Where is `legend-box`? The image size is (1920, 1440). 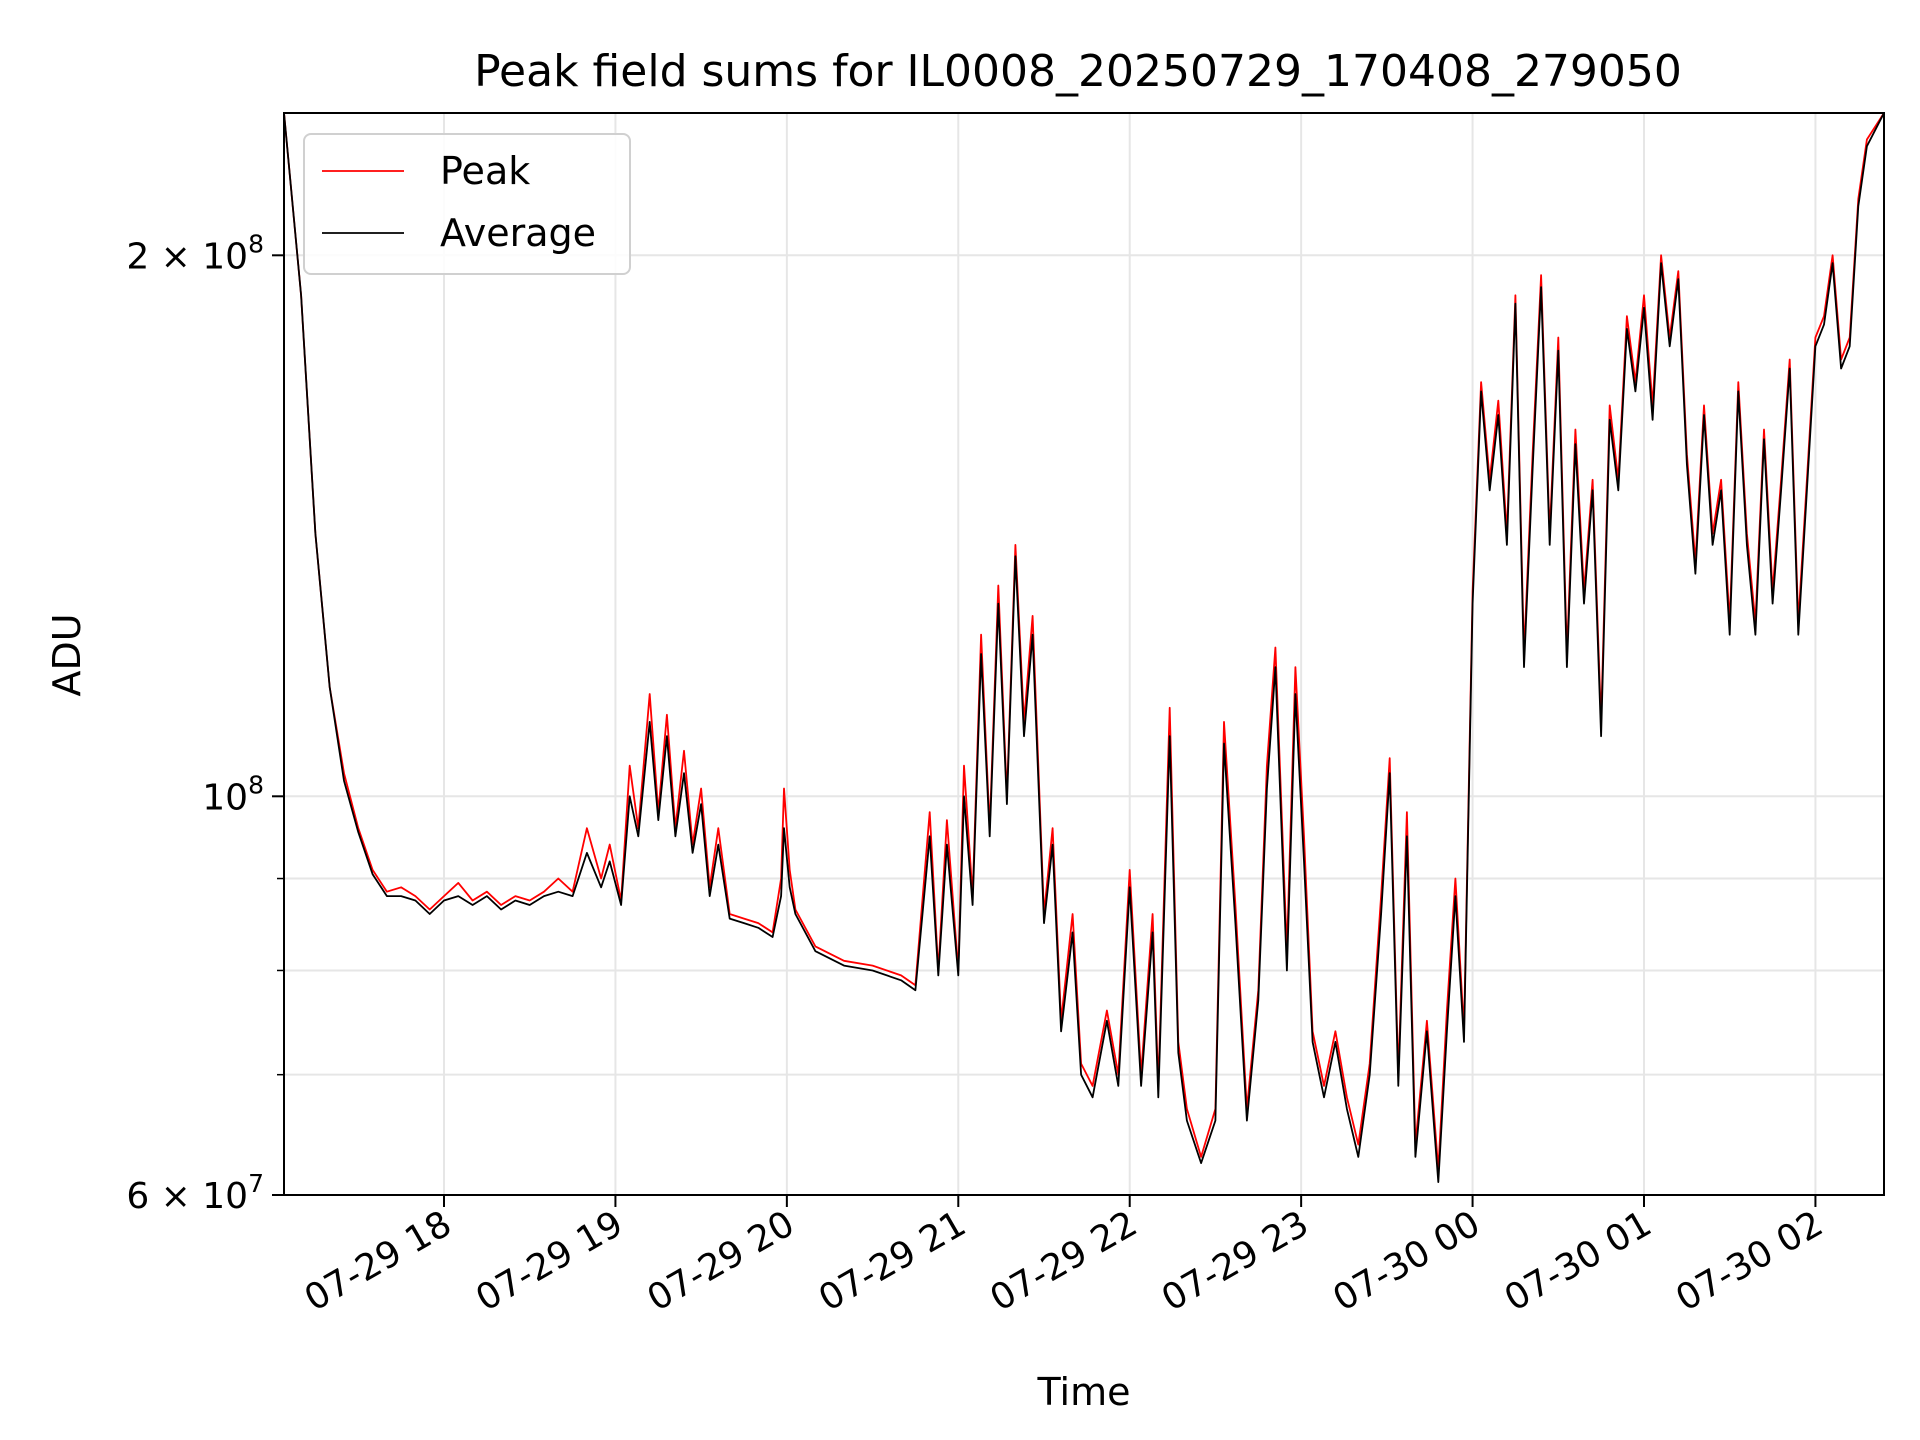
legend-box is located at coordinates (467, 204).